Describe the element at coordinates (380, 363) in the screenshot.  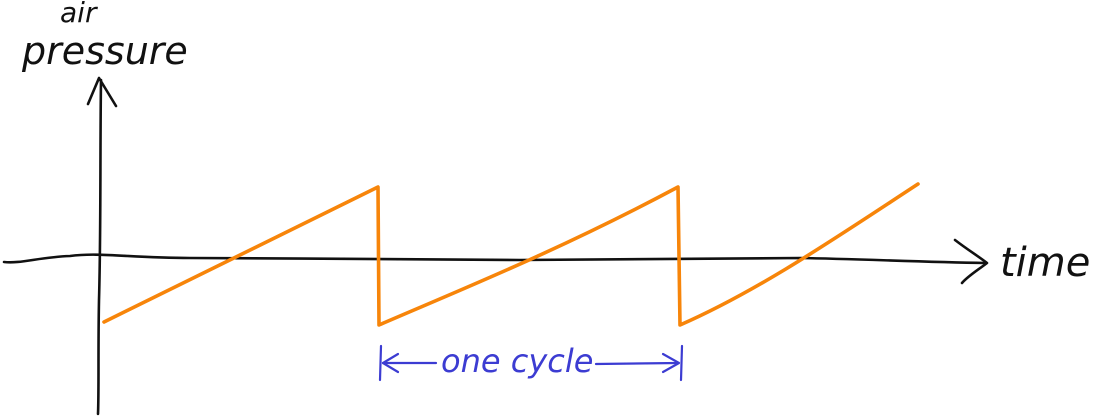
I see `cycle-left-tick` at that location.